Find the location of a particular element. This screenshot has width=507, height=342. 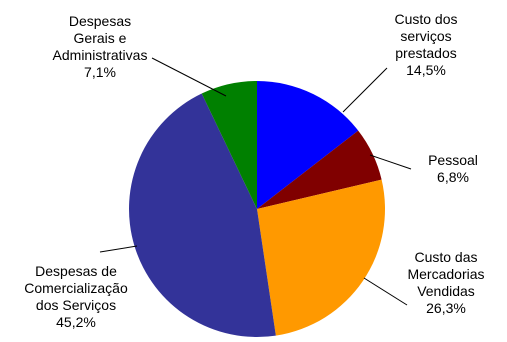

slice-name-line: Despesas de is located at coordinates (76, 271).